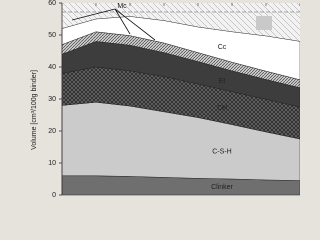 Image resolution: width=320 pixels, height=240 pixels. I want to click on series-label: Et, so click(222, 81).